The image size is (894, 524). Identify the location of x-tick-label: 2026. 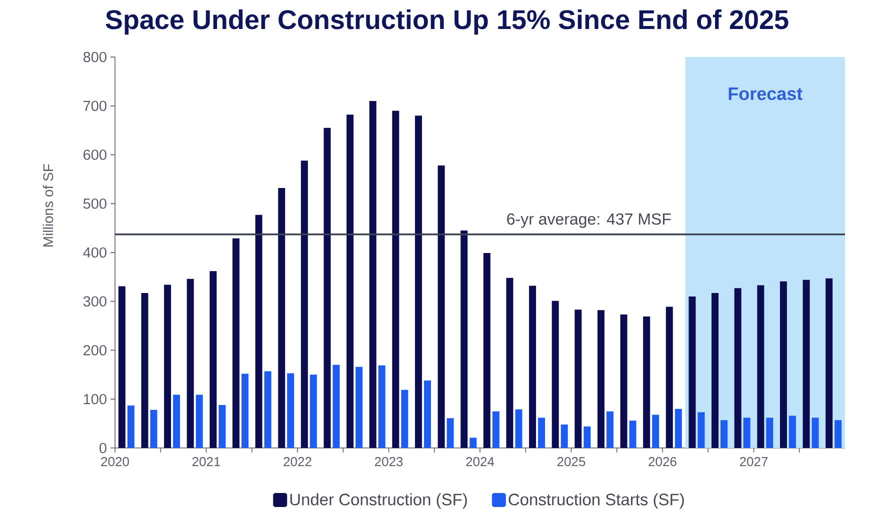
(662, 461).